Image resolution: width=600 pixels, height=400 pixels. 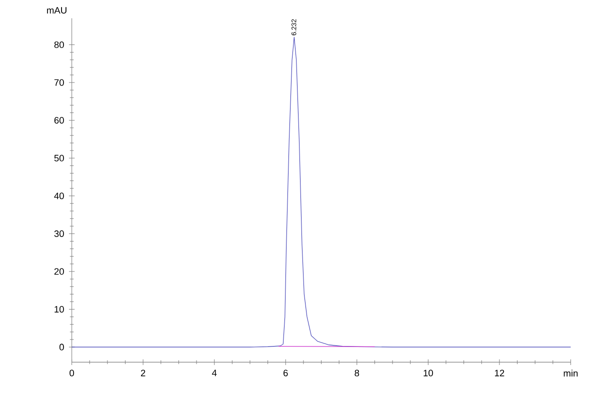 I want to click on x-tick-label: 4, so click(x=214, y=373).